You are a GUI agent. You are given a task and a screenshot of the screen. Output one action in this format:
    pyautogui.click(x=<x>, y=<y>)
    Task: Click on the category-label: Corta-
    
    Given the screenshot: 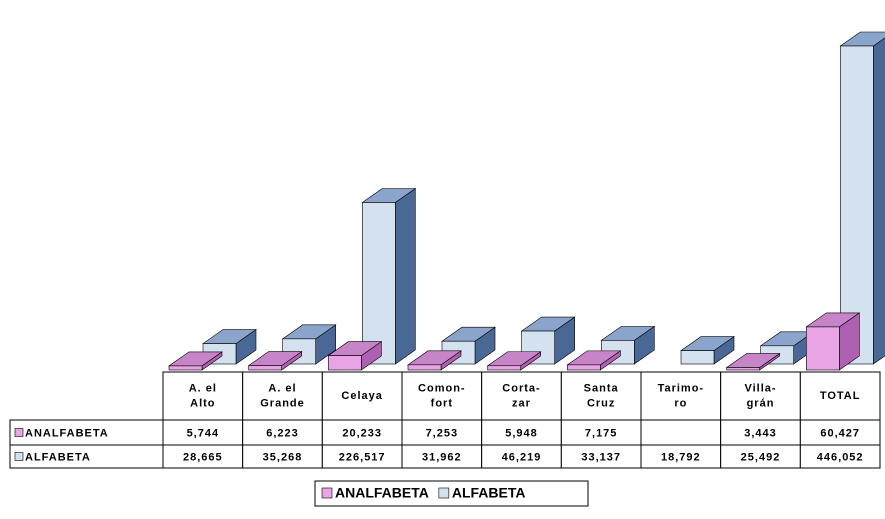 What is the action you would take?
    pyautogui.click(x=521, y=388)
    